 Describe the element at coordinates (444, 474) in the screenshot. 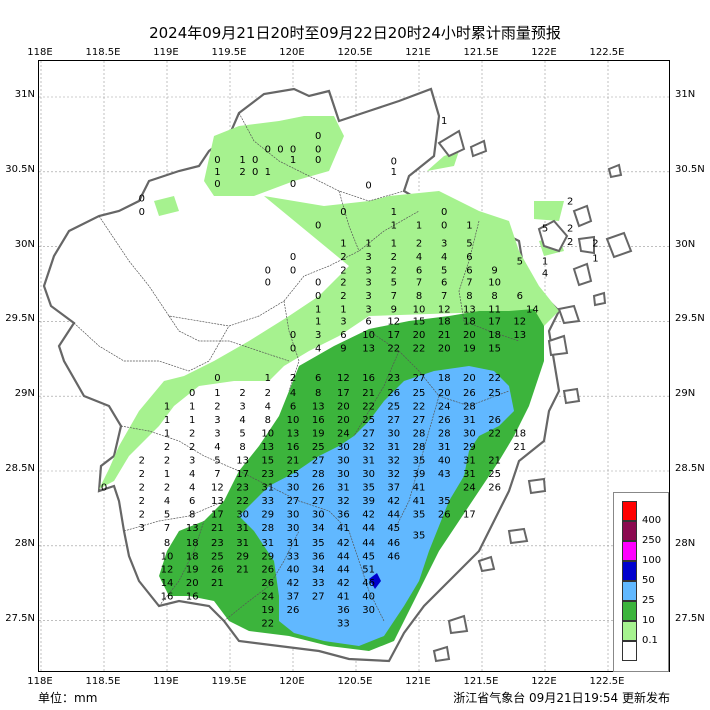

I see `station-value: 43` at that location.